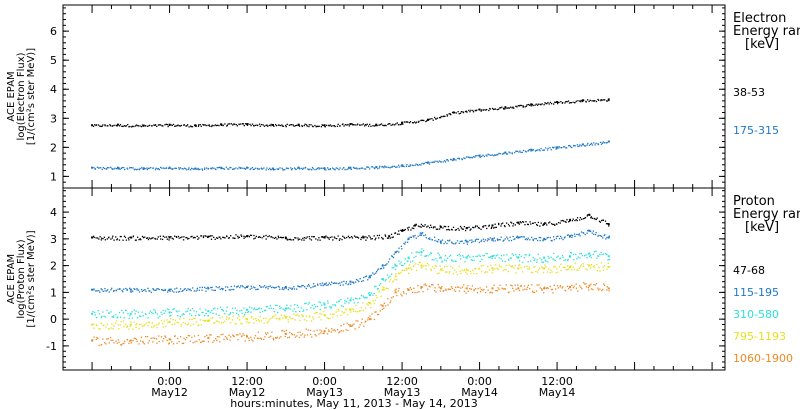 Image resolution: width=800 pixels, height=410 pixels. I want to click on x-tick-label-date: May14, so click(557, 392).